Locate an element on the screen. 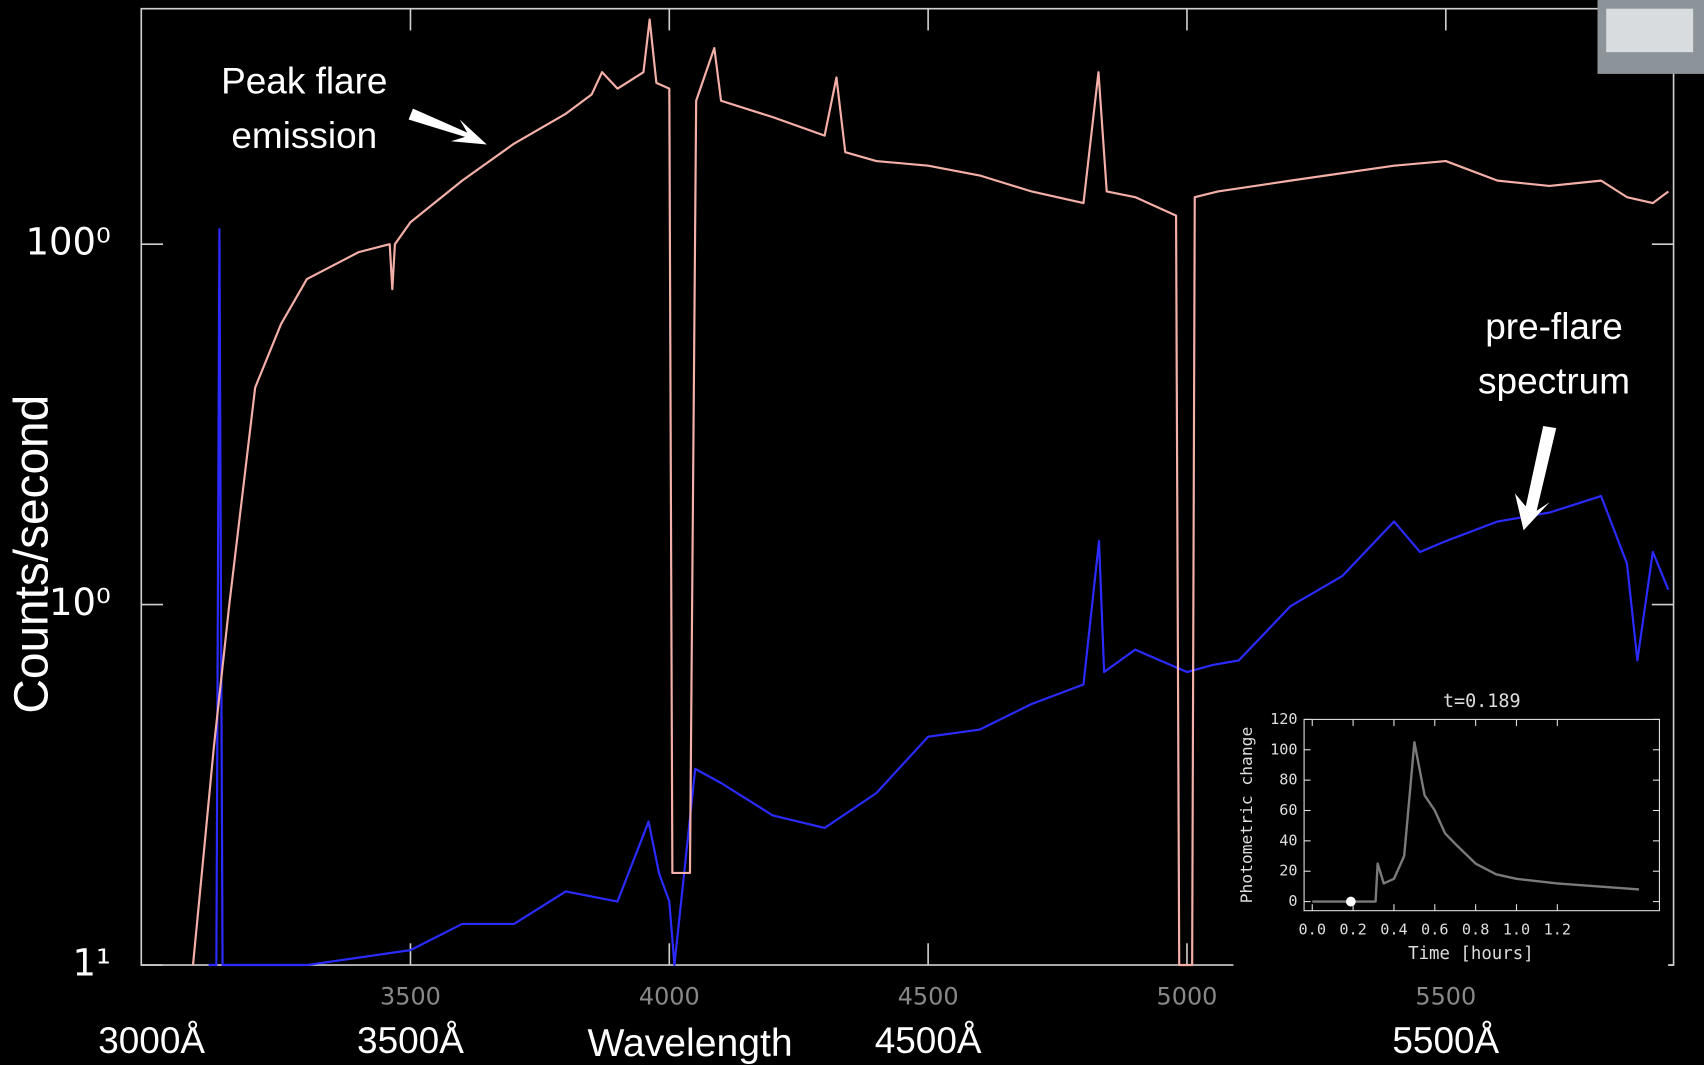 The image size is (1704, 1065). x-tick-label: 1.0 is located at coordinates (1516, 930).